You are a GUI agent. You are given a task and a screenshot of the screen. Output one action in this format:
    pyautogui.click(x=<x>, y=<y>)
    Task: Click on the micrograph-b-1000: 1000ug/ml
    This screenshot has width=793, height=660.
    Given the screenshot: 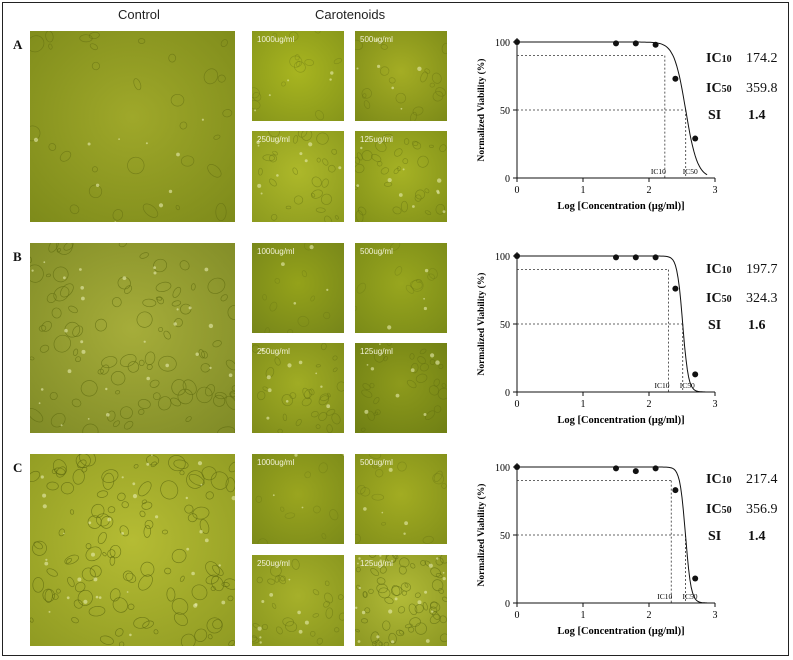 What is the action you would take?
    pyautogui.click(x=298, y=288)
    